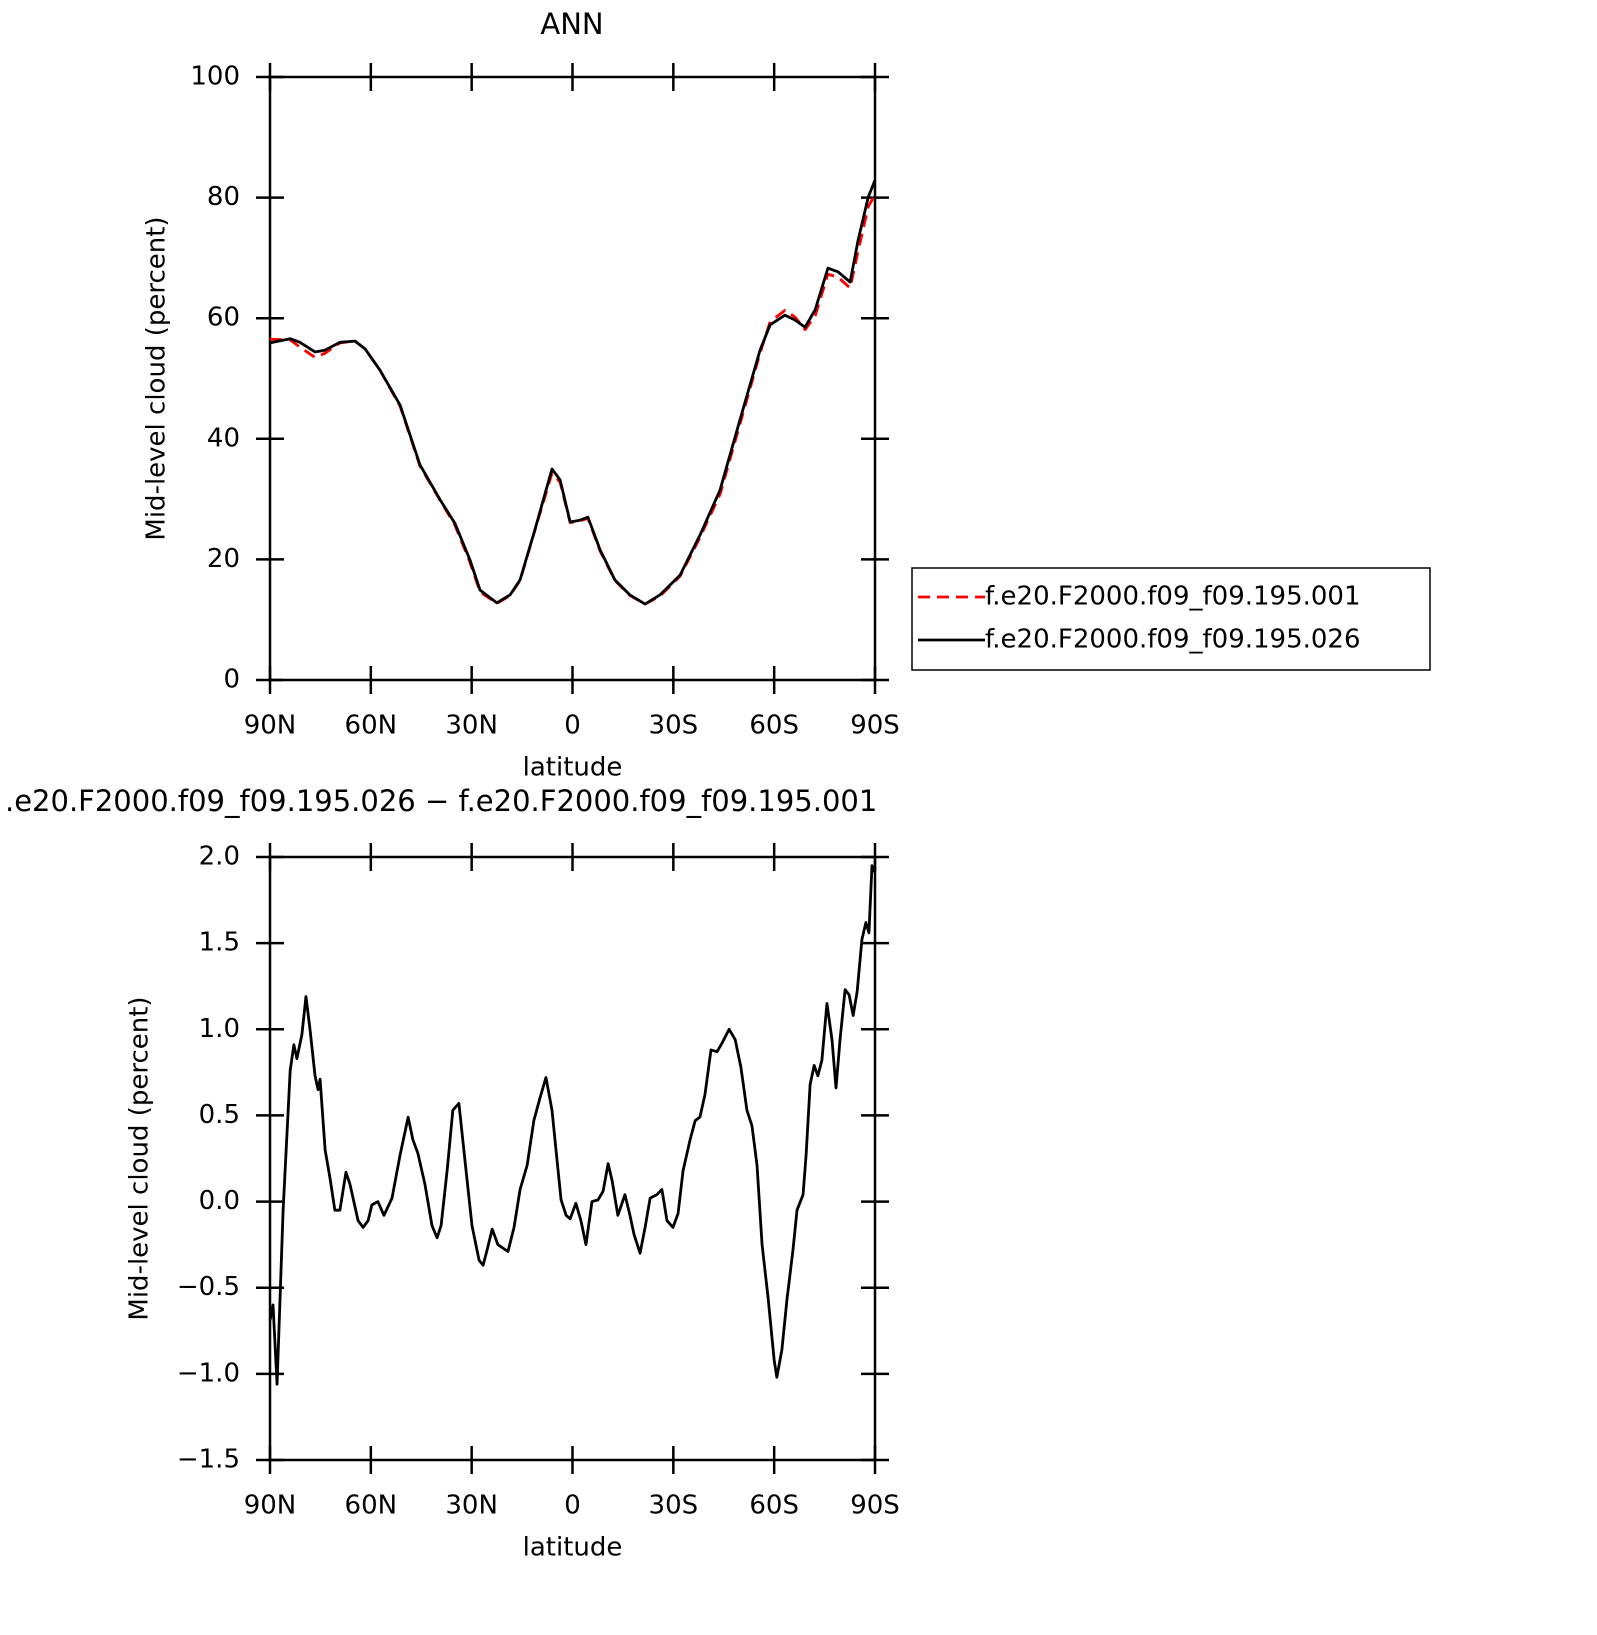 Image resolution: width=1597 pixels, height=1635 pixels. Describe the element at coordinates (208, 1373) in the screenshot. I see `y-tick-label: −1.0` at that location.